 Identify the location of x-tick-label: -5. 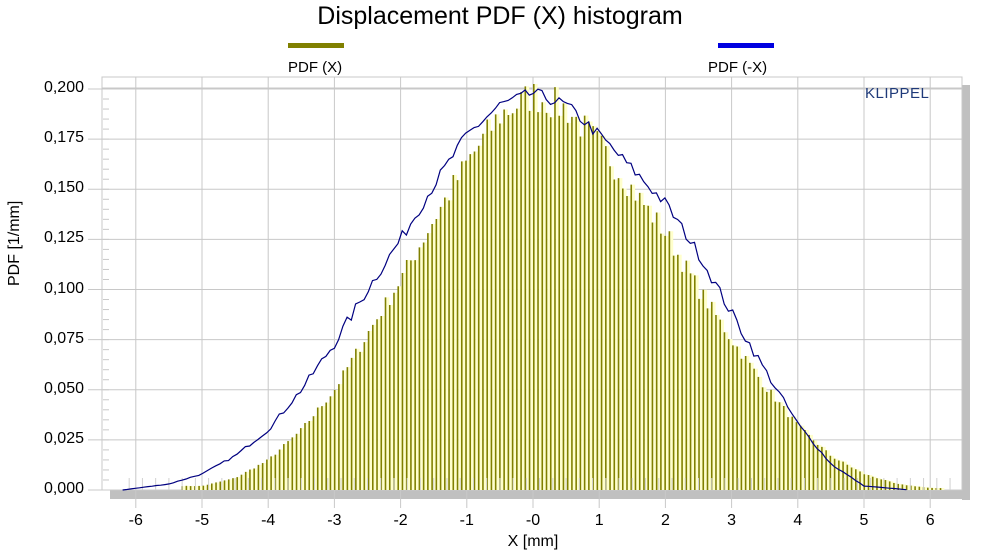
(202, 520).